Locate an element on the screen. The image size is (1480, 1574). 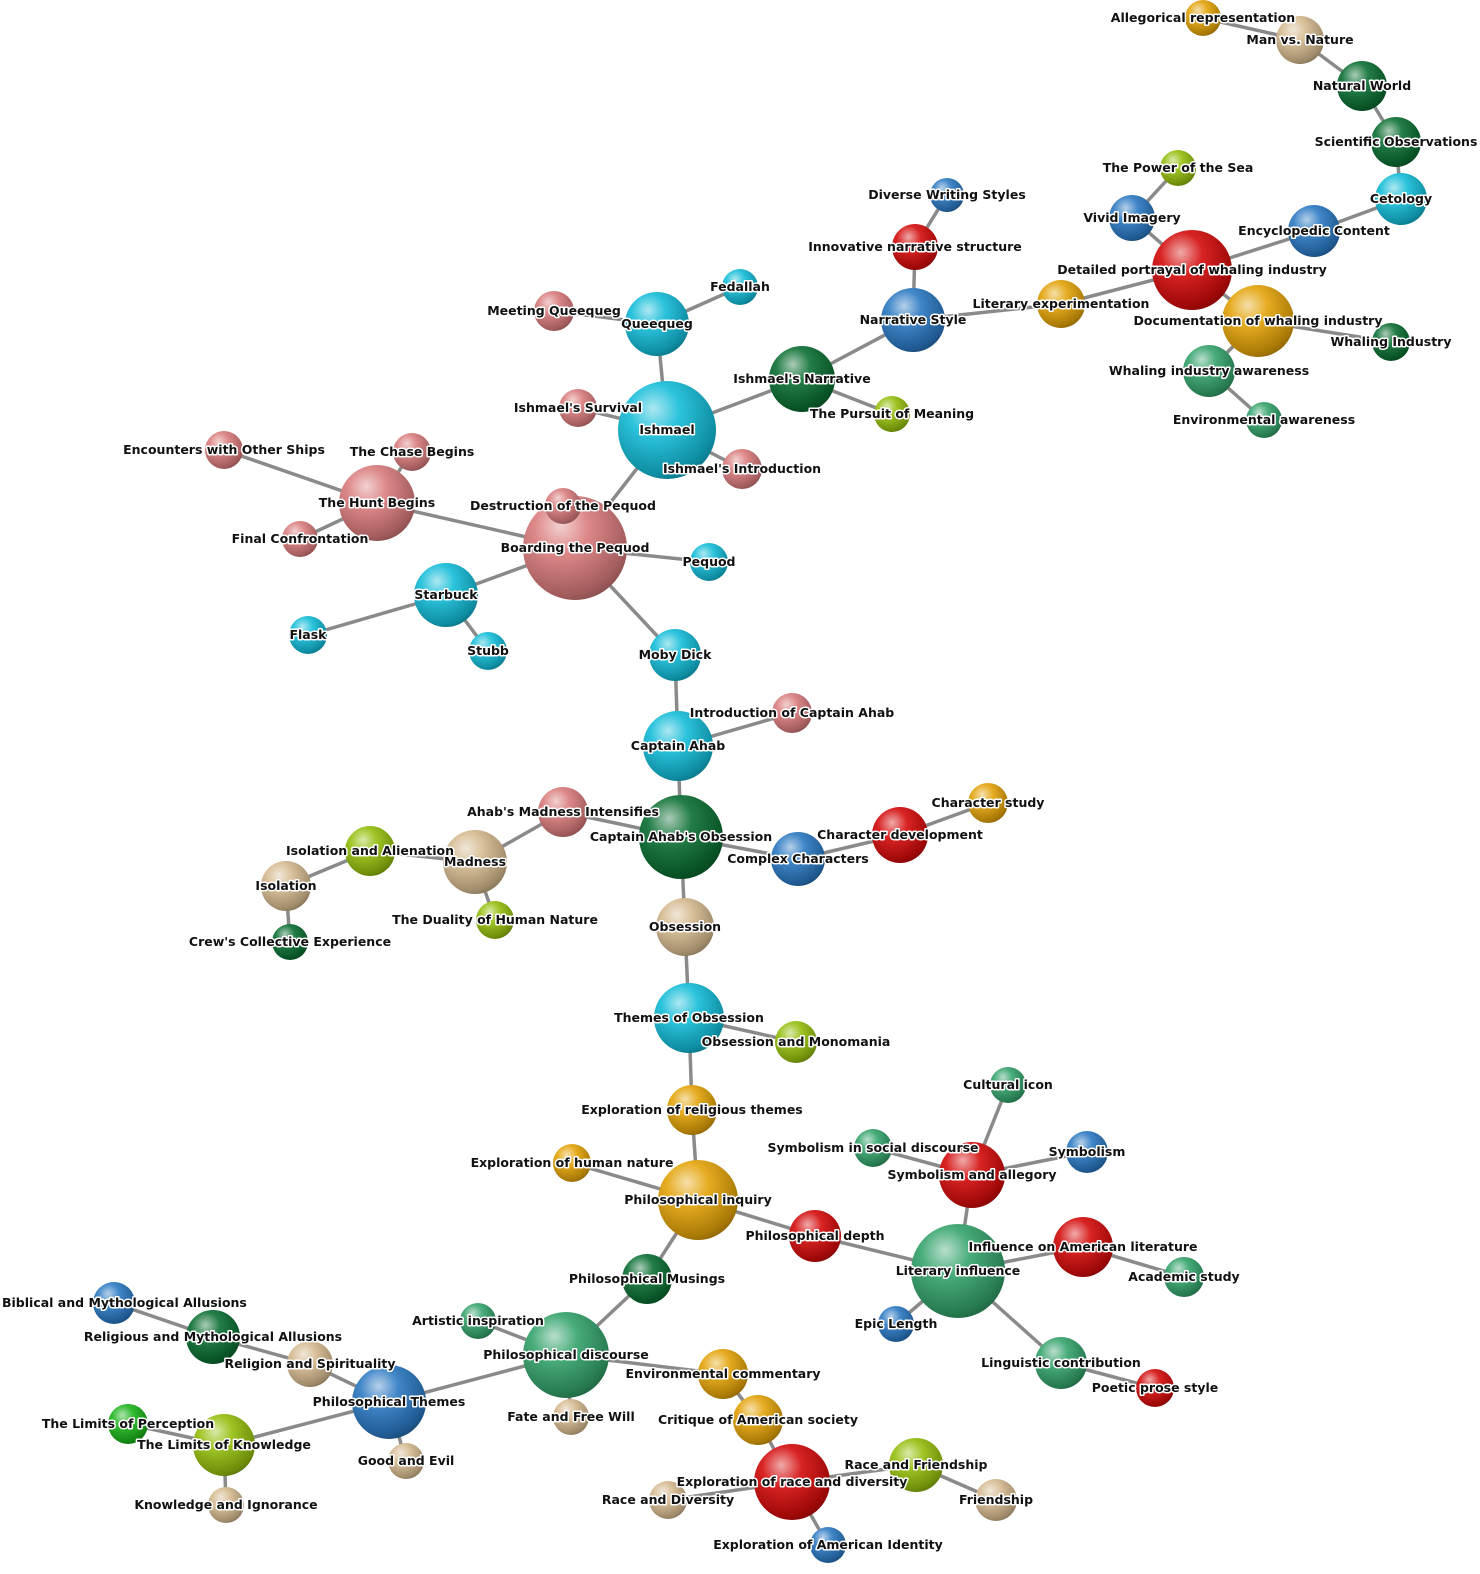
node-religious-allusions is located at coordinates (213, 1337).